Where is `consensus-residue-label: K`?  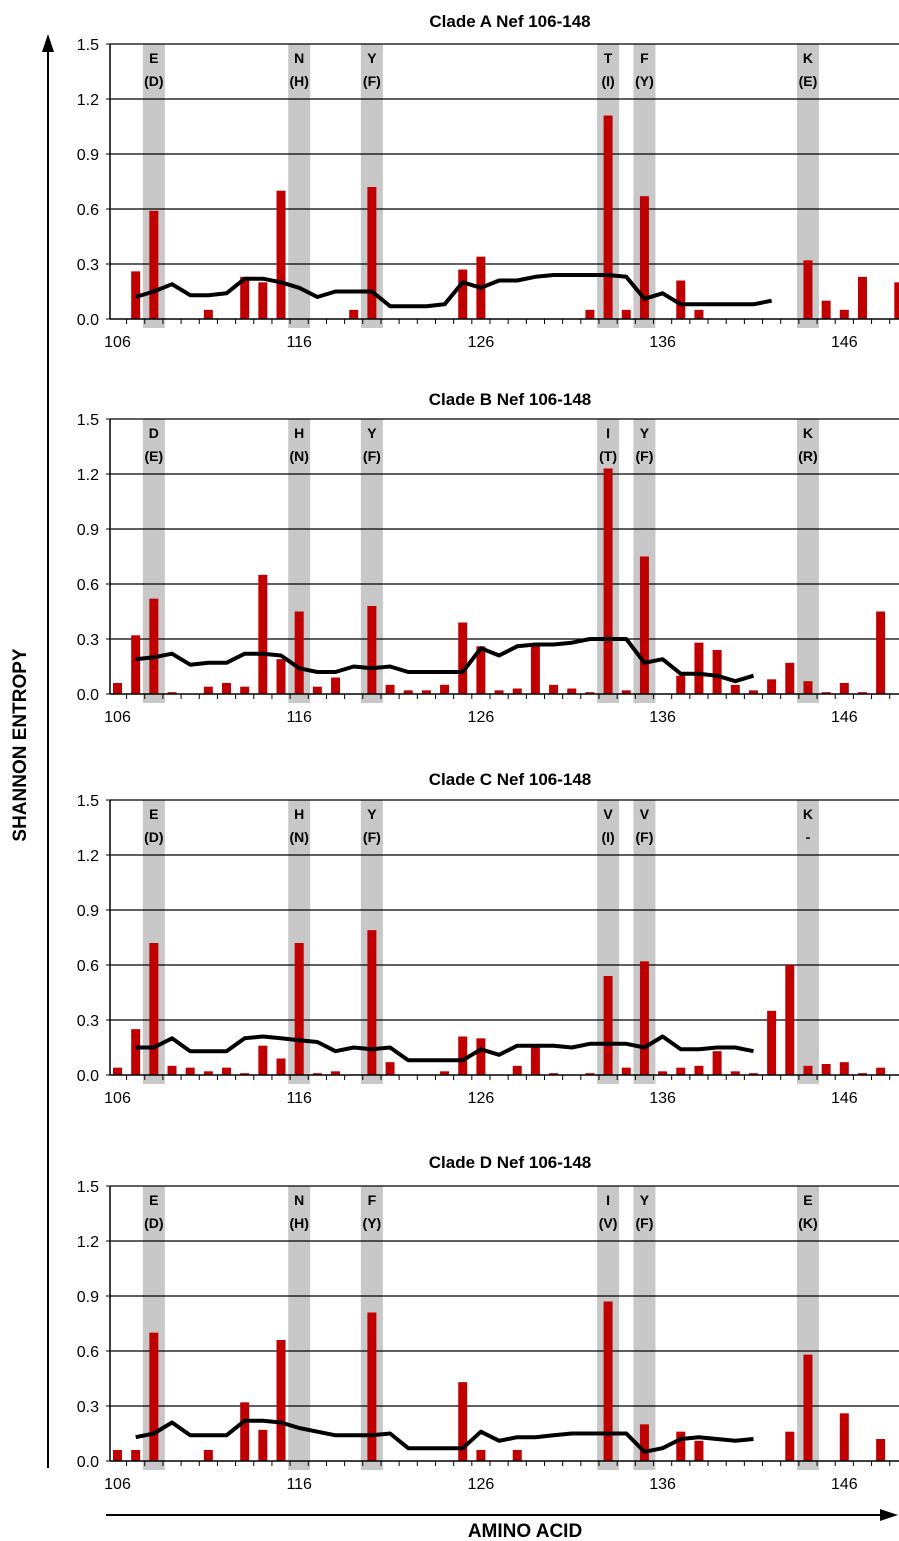
consensus-residue-label: K is located at coordinates (808, 58).